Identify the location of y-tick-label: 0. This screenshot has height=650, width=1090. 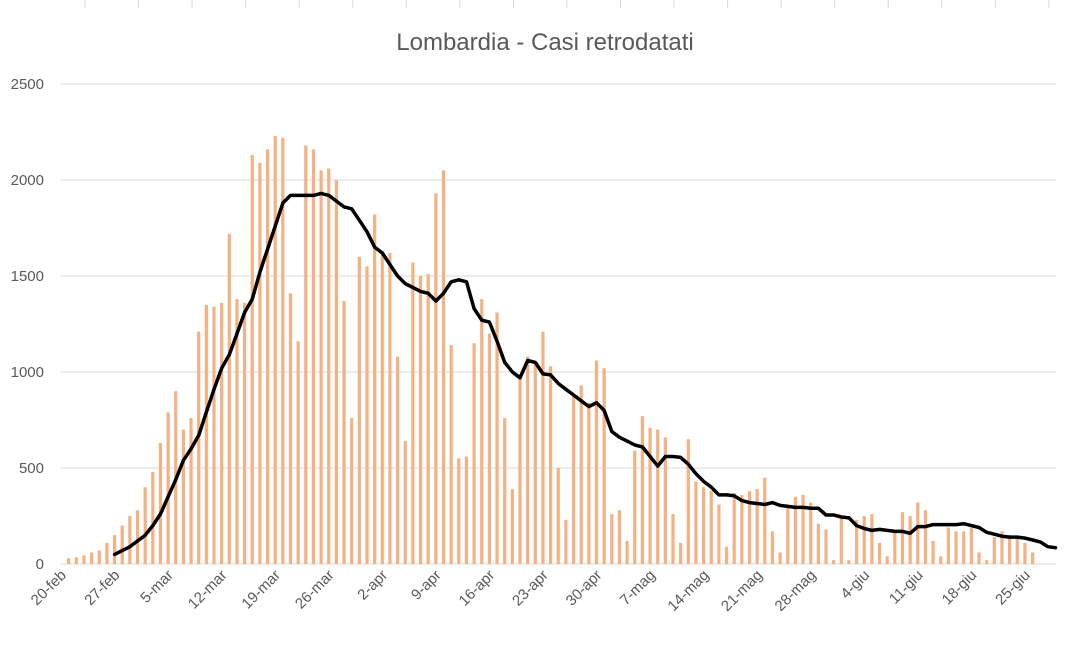
(40, 564).